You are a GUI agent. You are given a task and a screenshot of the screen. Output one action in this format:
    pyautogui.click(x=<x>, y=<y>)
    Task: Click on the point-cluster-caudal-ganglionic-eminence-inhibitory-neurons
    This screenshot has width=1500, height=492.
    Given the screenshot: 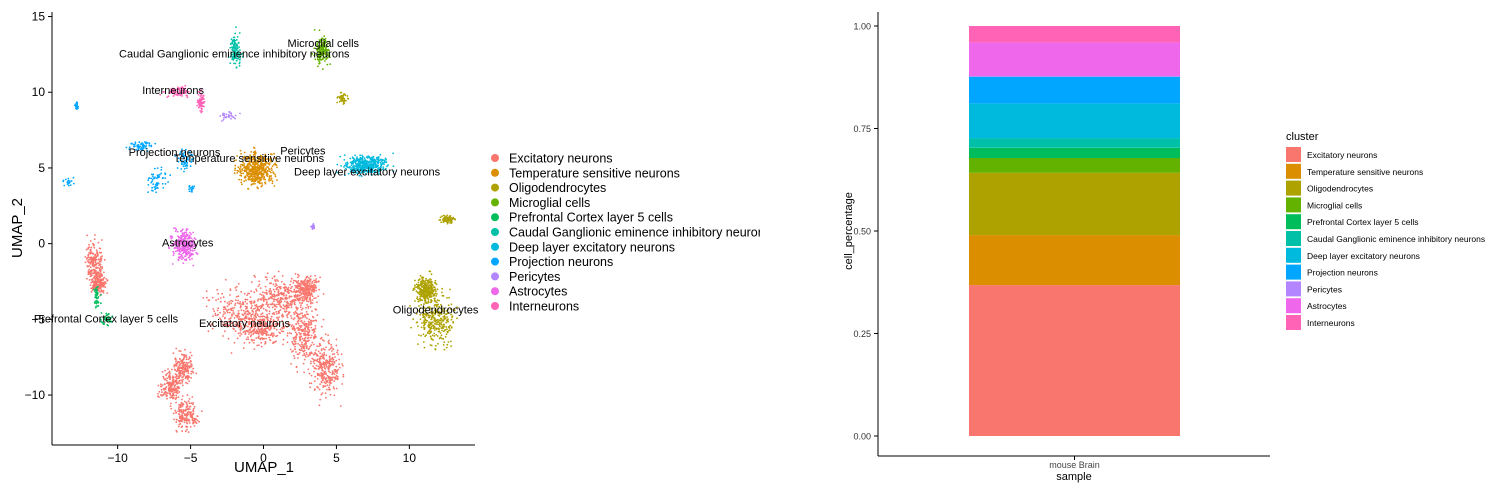 What is the action you would take?
    pyautogui.click(x=235, y=47)
    